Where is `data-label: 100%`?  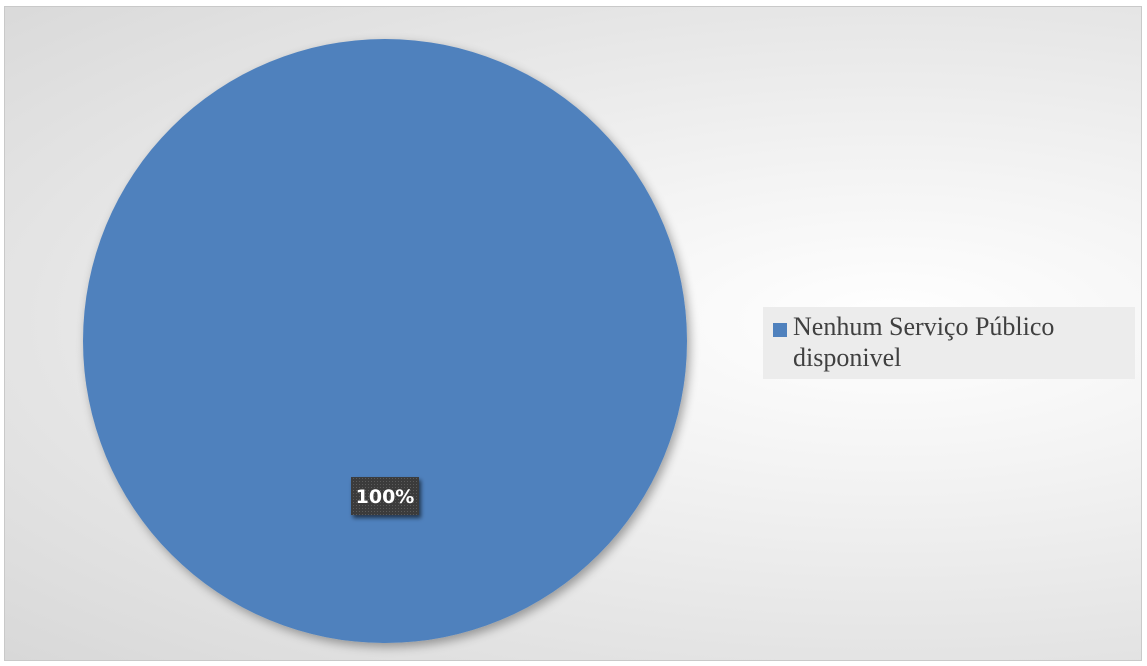 data-label: 100% is located at coordinates (385, 496).